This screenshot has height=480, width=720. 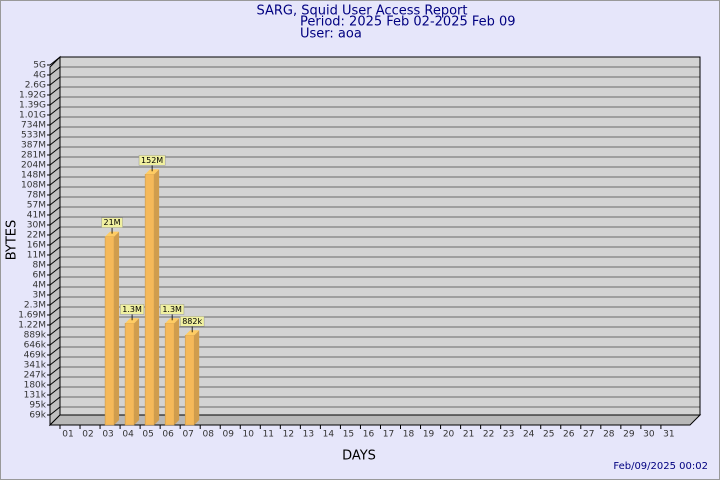 What do you see at coordinates (35, 366) in the screenshot?
I see `y-tick-label: 341k` at bounding box center [35, 366].